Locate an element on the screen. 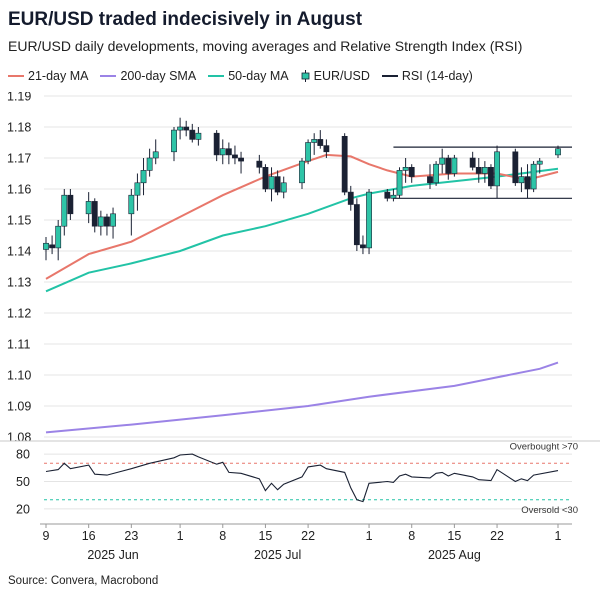 The width and height of the screenshot is (600, 600). price-tick-label: 1.19 is located at coordinates (19, 98).